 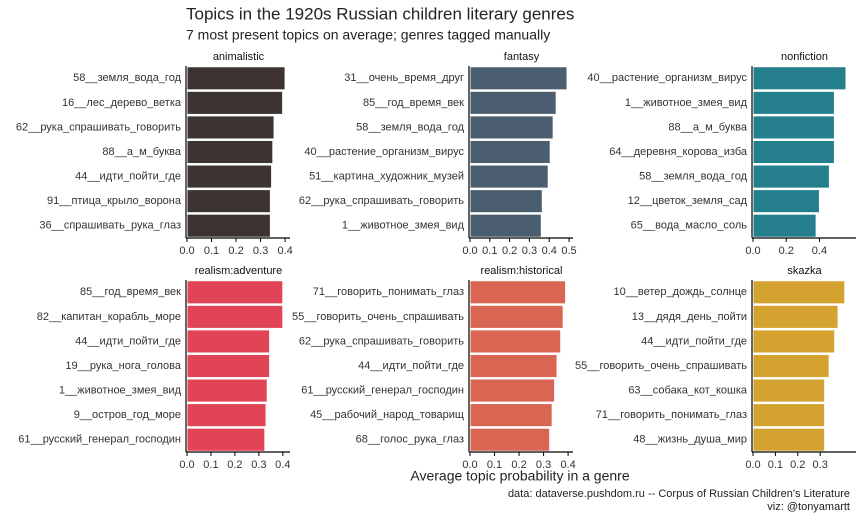 I want to click on y-tick-label: 91__птица_крыло_ворона, so click(x=114, y=201).